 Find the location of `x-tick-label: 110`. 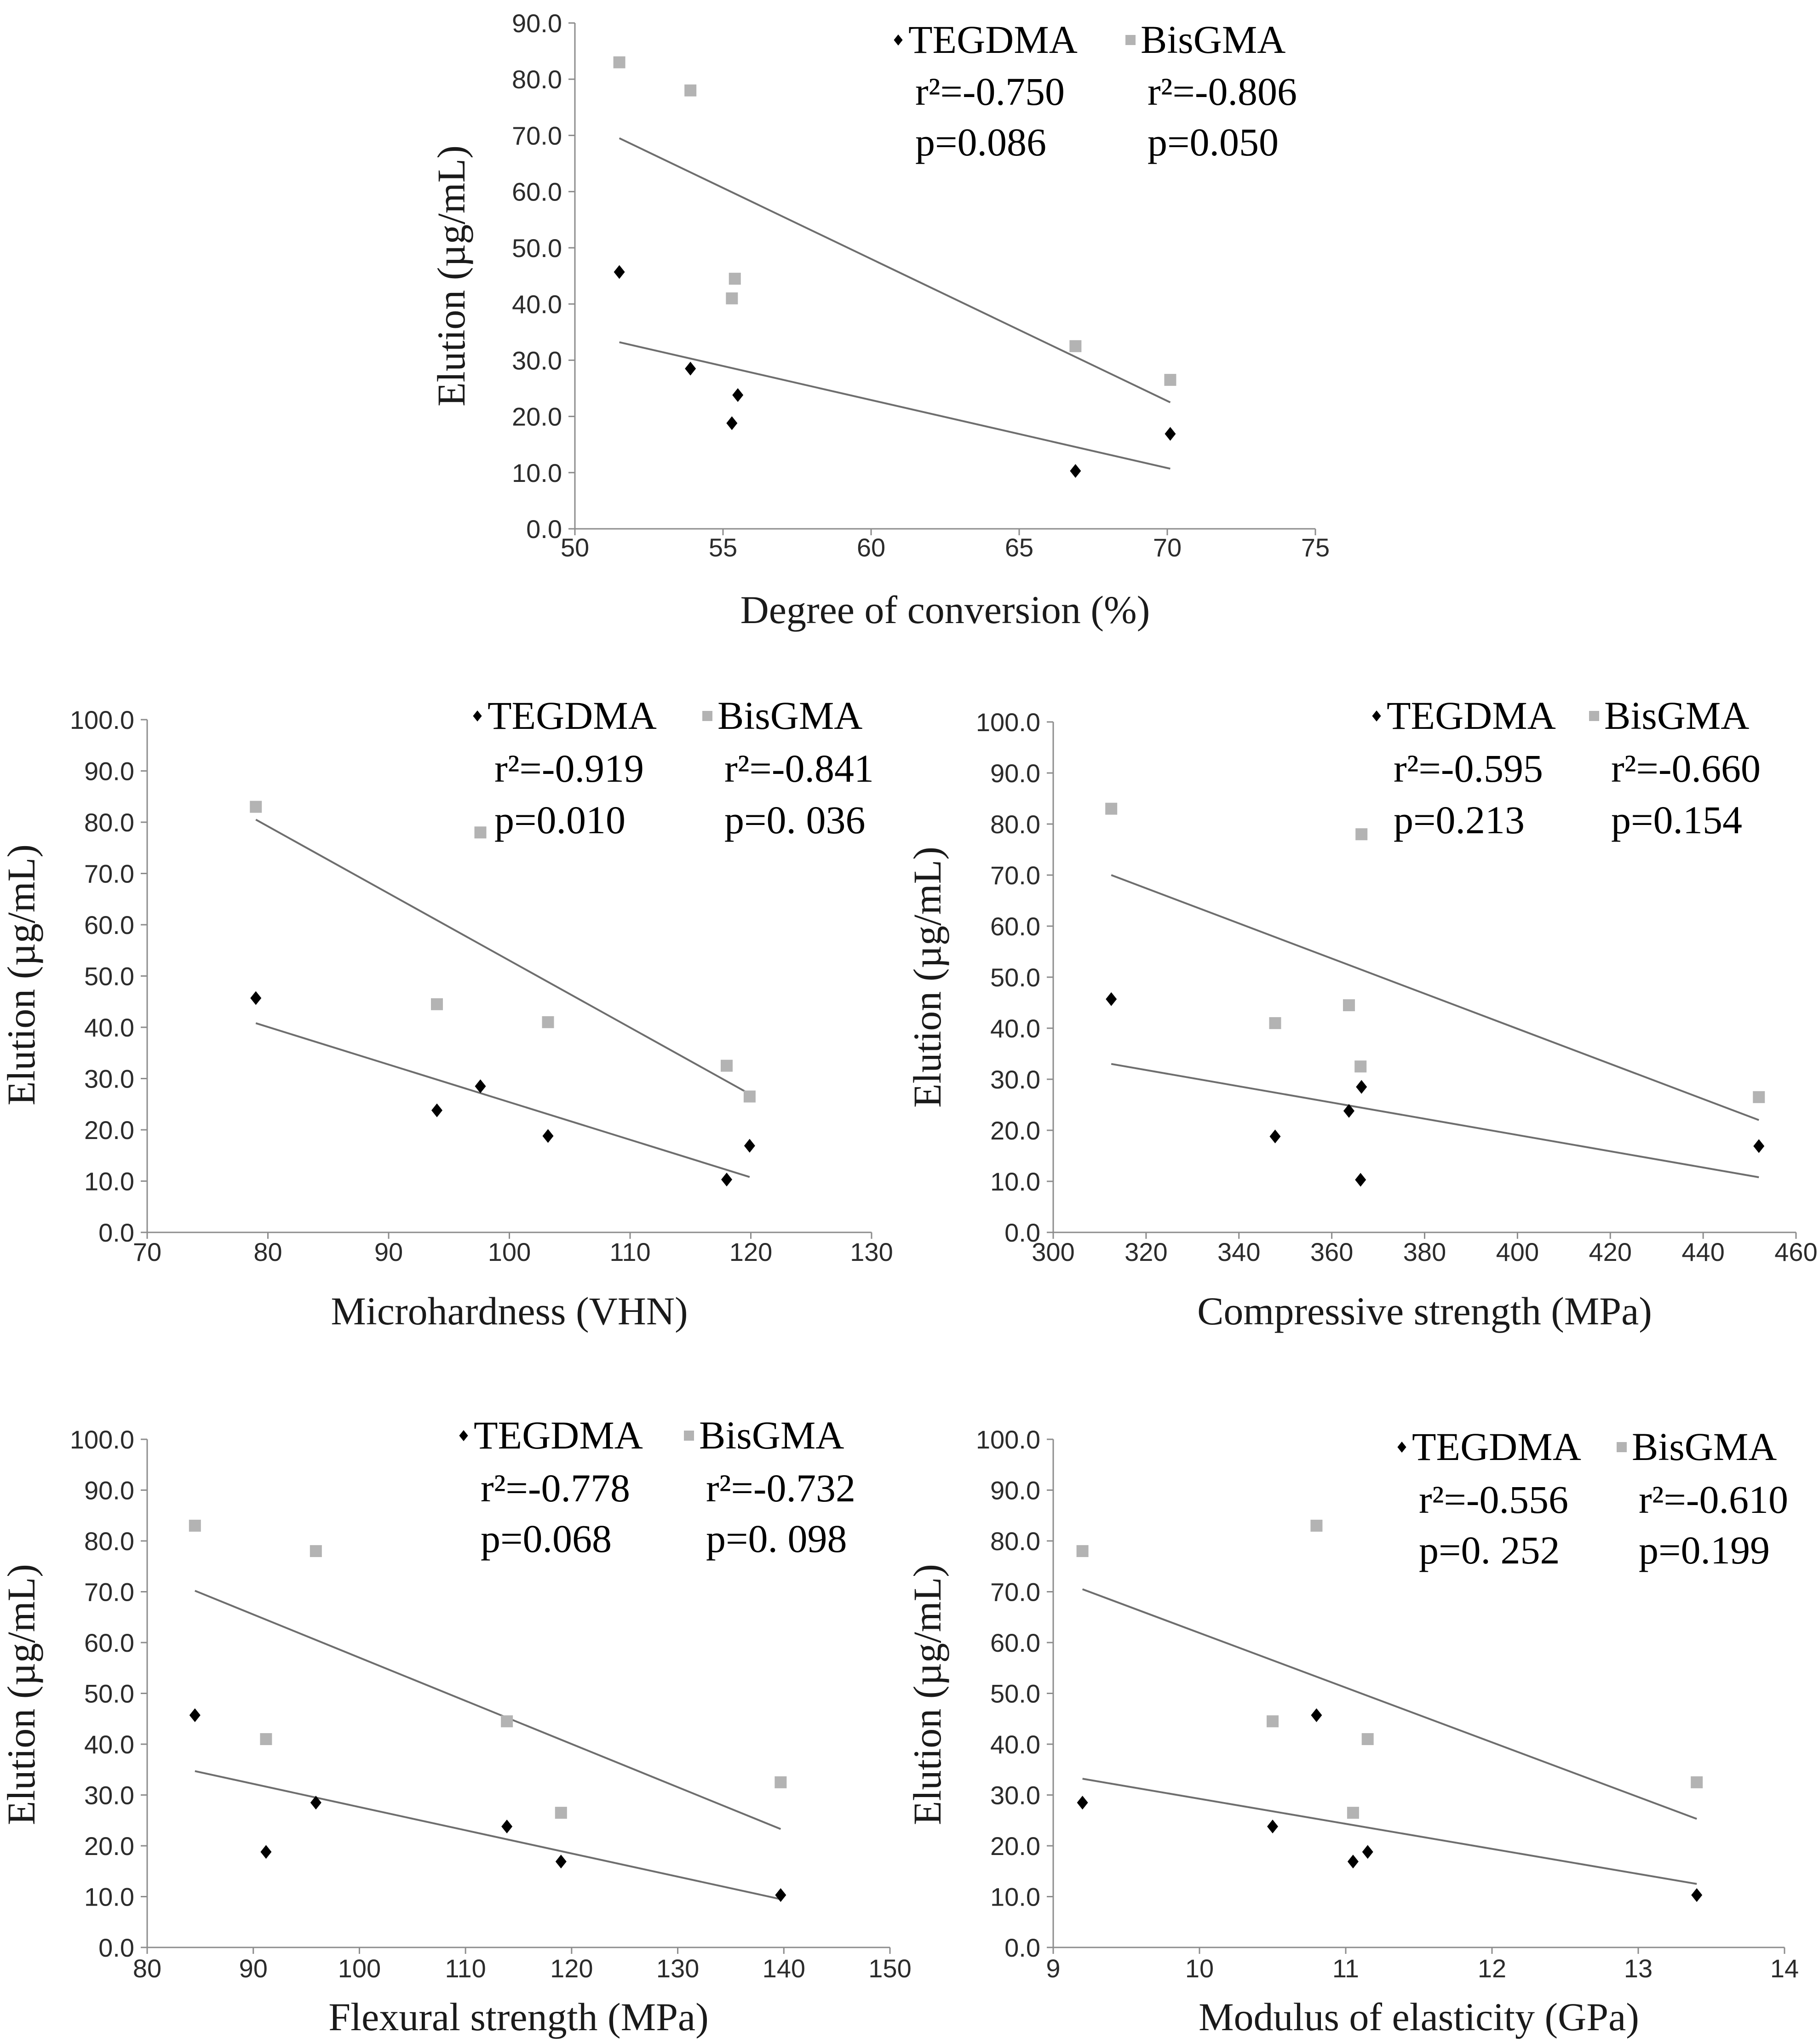

x-tick-label: 110 is located at coordinates (629, 1251).